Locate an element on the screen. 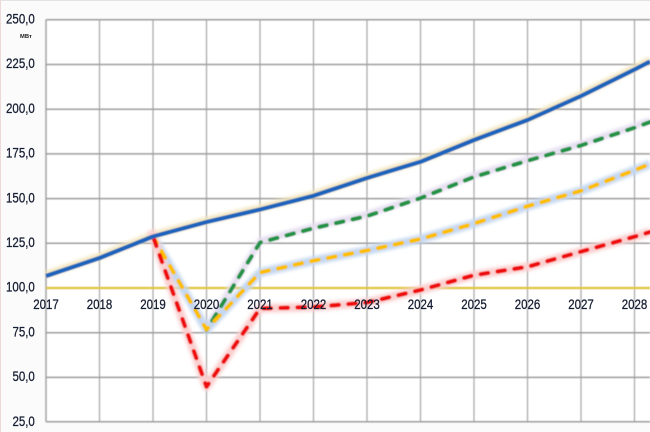  svg-text: 2019 is located at coordinates (153, 304).